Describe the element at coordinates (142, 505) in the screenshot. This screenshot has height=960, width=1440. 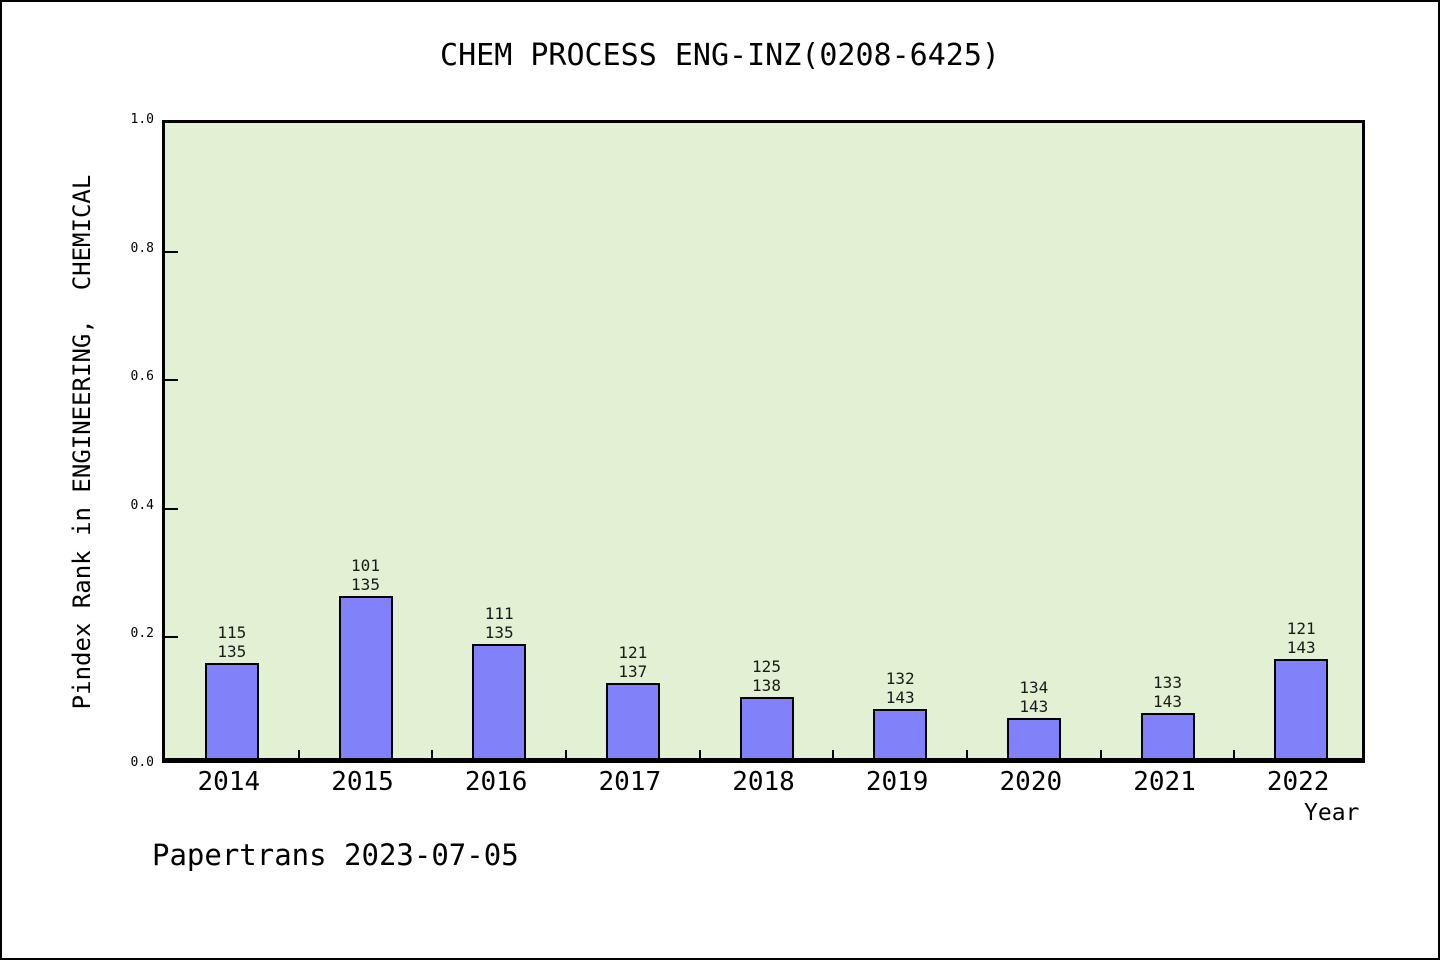
I see `y-tick-label: 0.4` at that location.